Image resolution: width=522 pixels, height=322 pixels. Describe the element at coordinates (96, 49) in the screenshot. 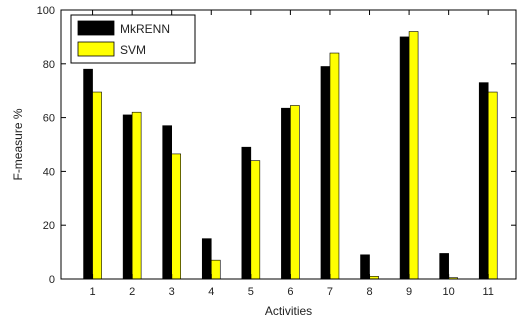

I see `legend-swatch-svm` at that location.